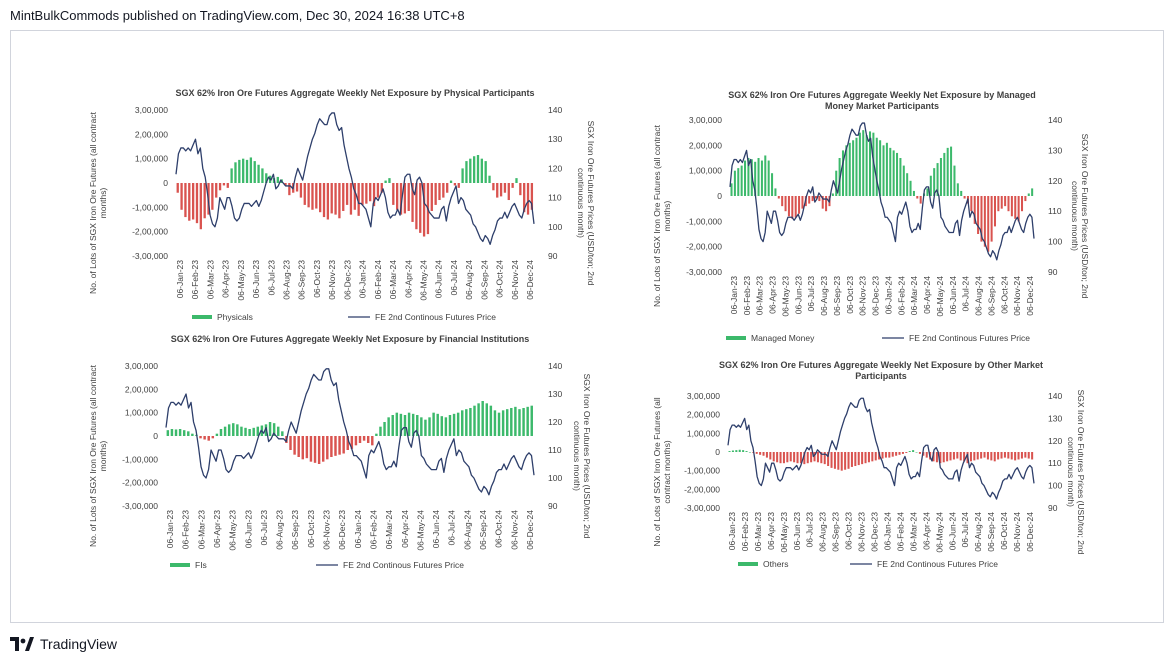  What do you see at coordinates (140, 506) in the screenshot?
I see `y-tick-label: -3,00,000` at bounding box center [140, 506].